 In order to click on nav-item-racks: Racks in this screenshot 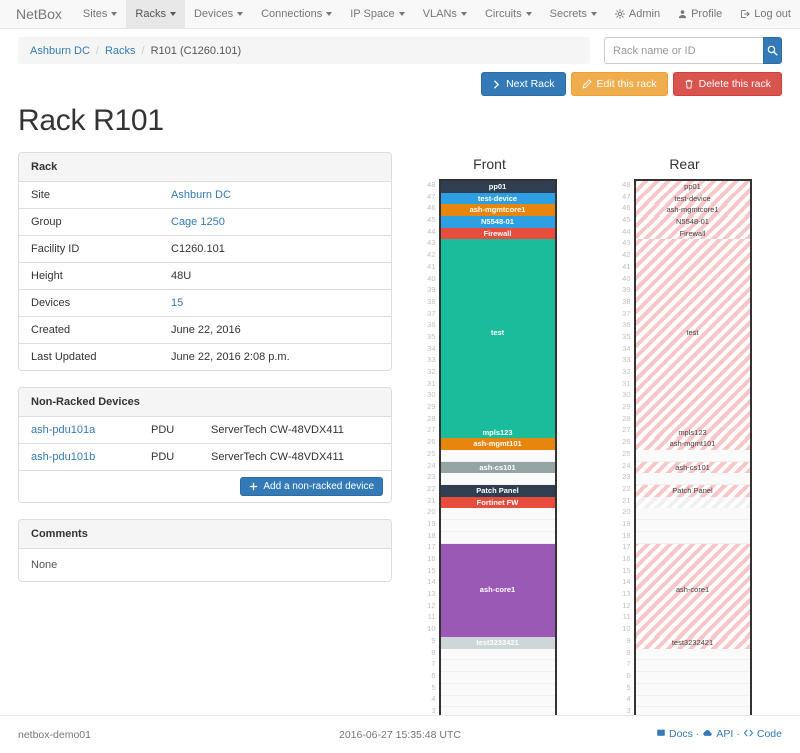, I will do `click(155, 14)`.